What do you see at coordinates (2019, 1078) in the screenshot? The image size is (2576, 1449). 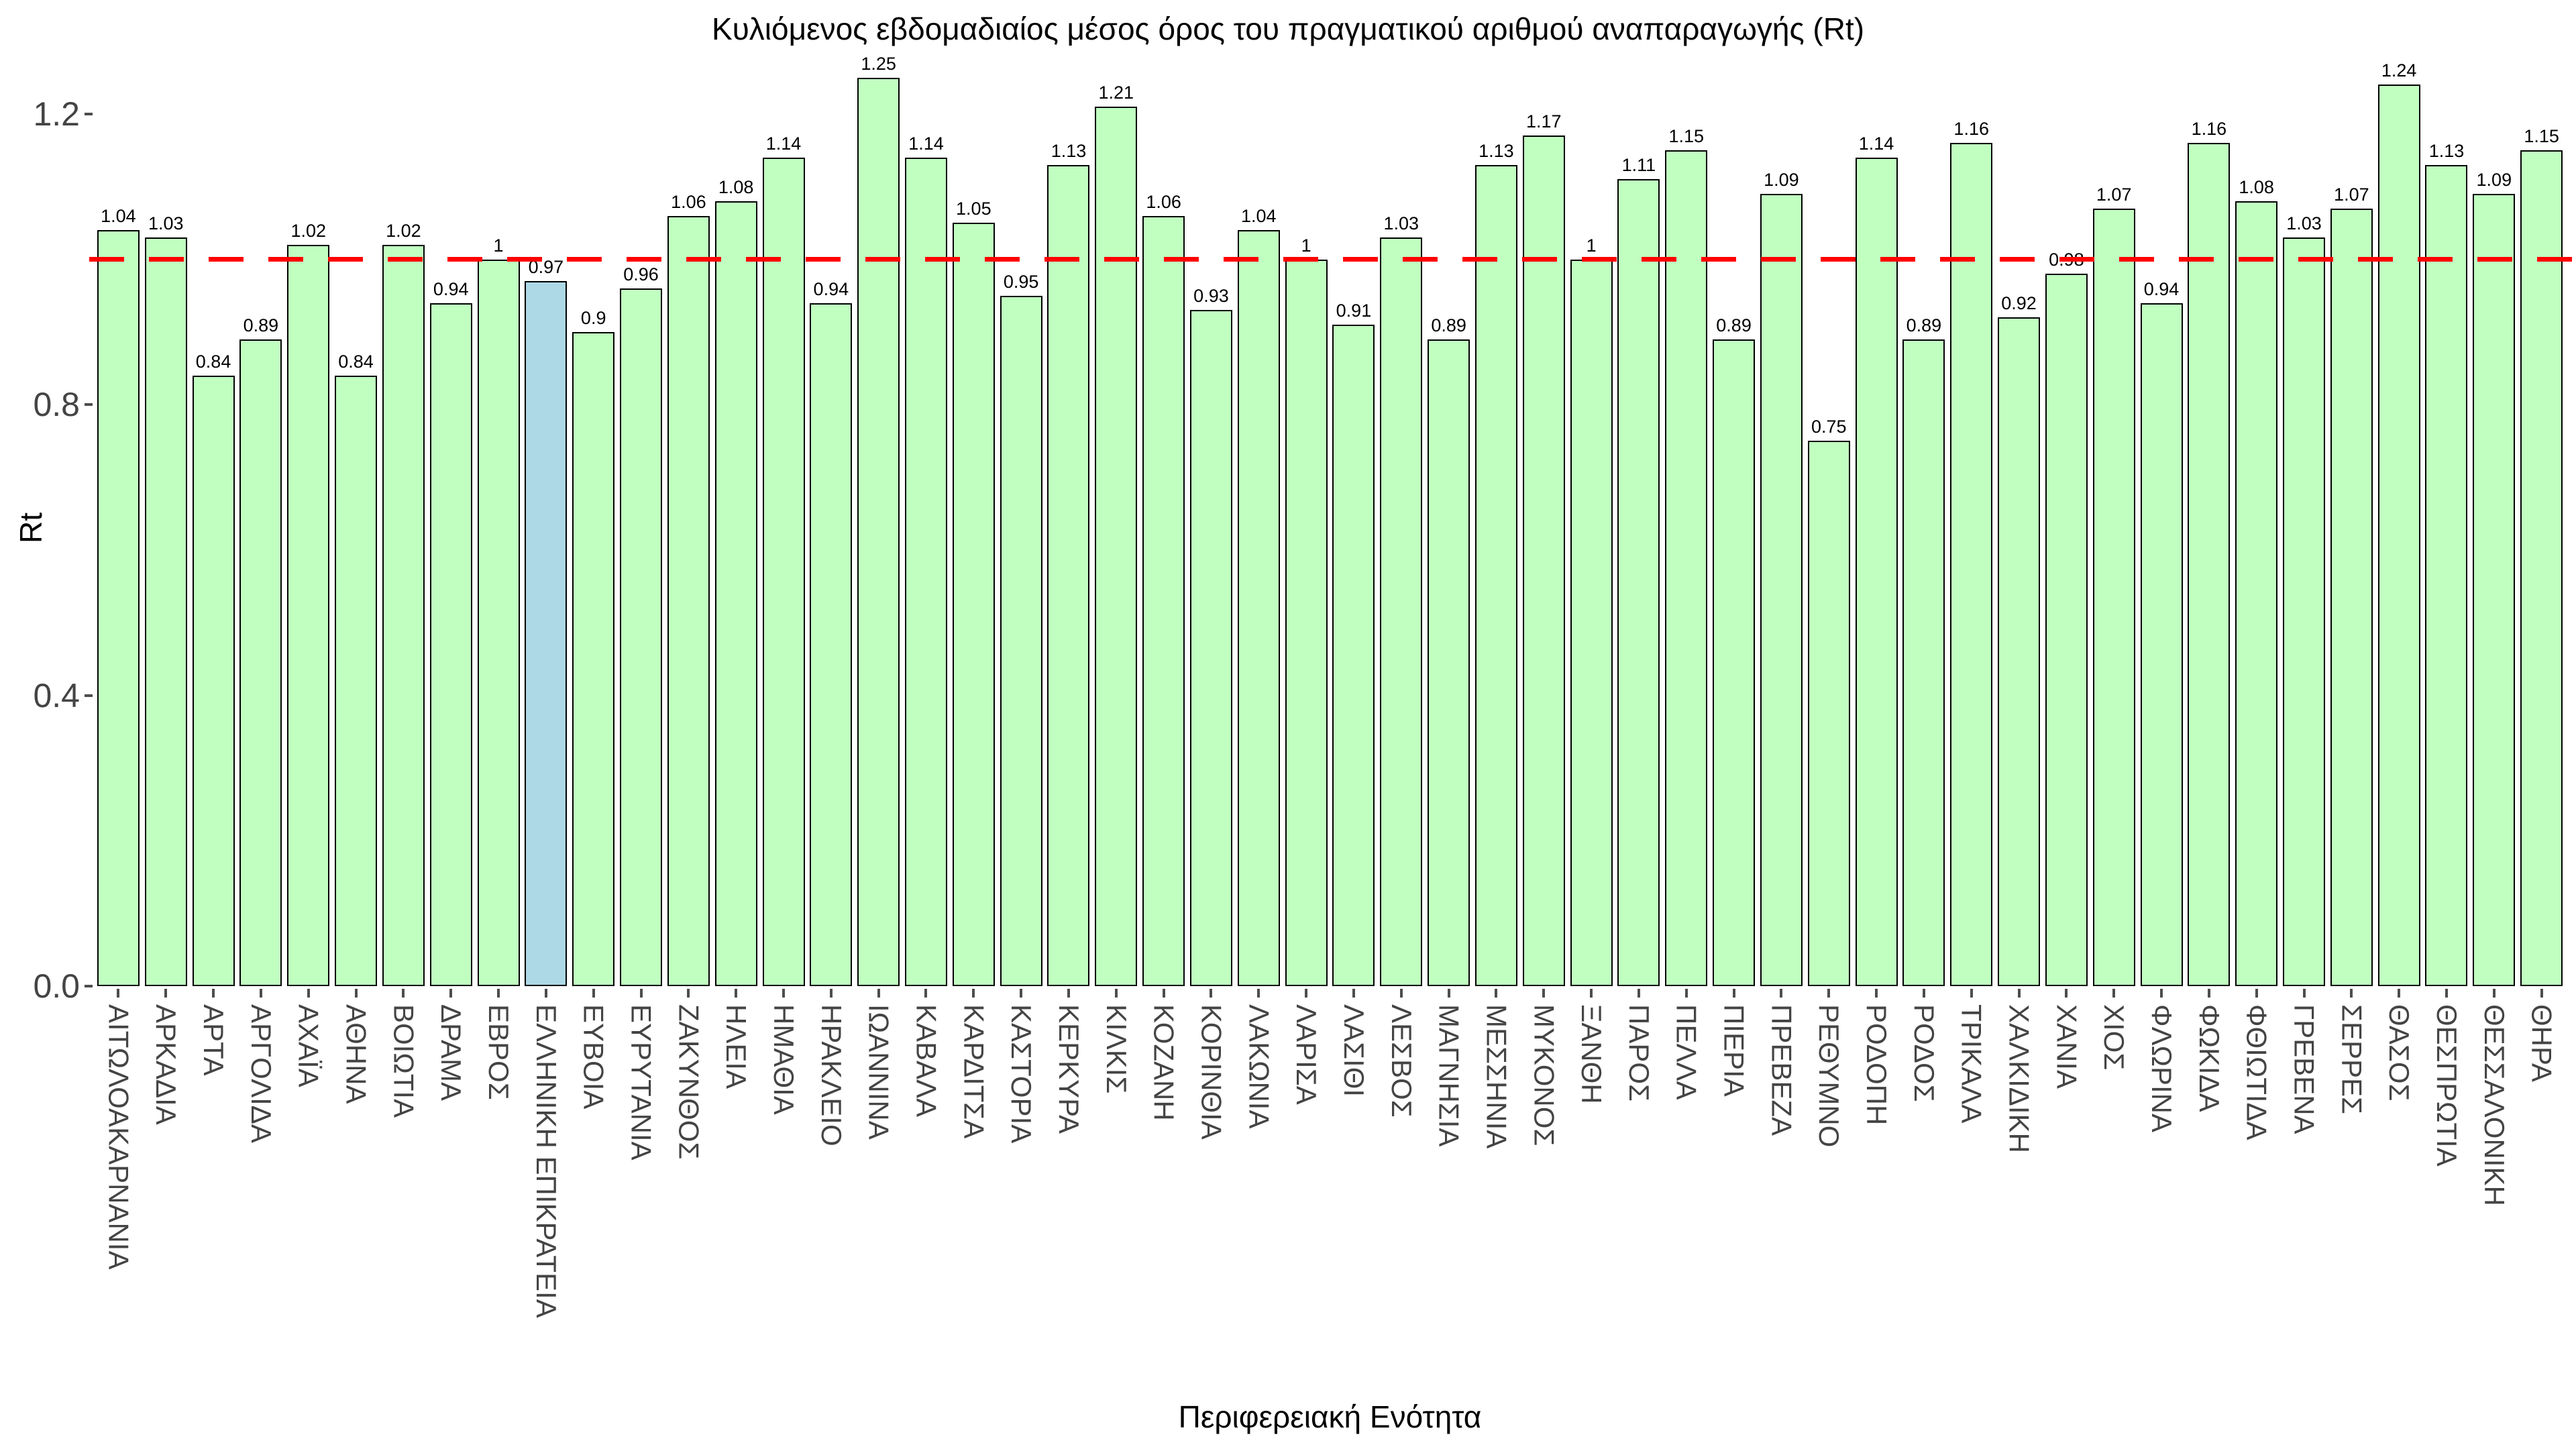 I see `x-category-label: ΧΑΛΚΙΔΙΚΗ` at bounding box center [2019, 1078].